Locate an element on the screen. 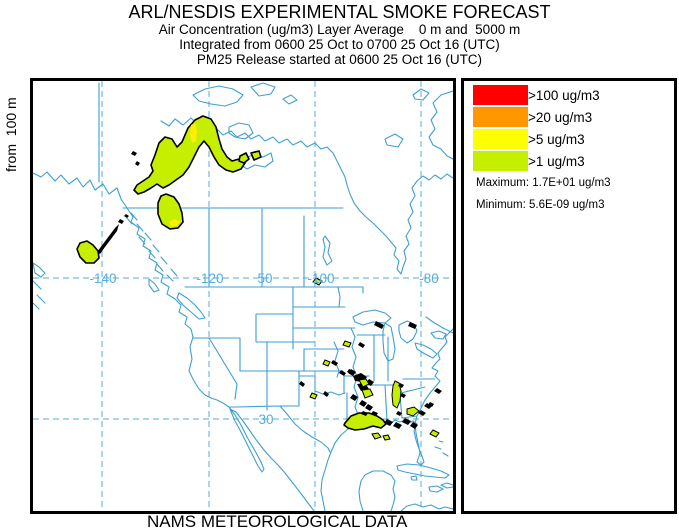 The height and width of the screenshot is (532, 679). vancouver-island is located at coordinates (191, 306).